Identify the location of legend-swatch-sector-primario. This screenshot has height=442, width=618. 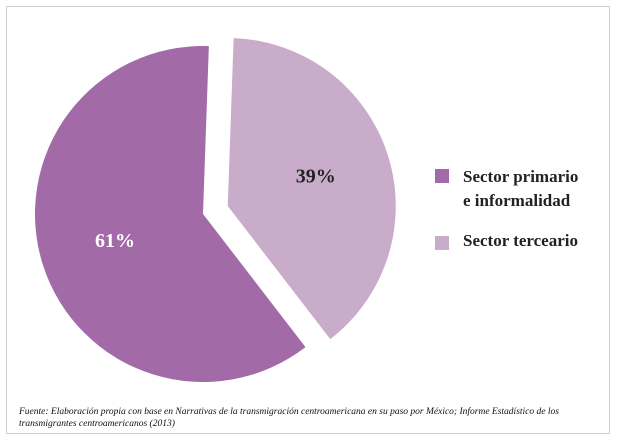
(442, 176).